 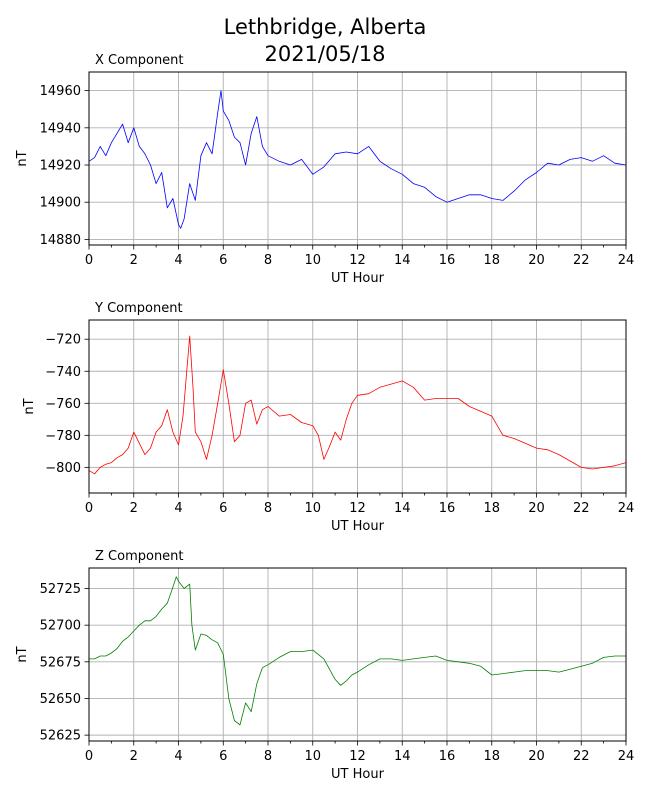 I want to click on y-x-tick-label: 18, so click(x=491, y=508).